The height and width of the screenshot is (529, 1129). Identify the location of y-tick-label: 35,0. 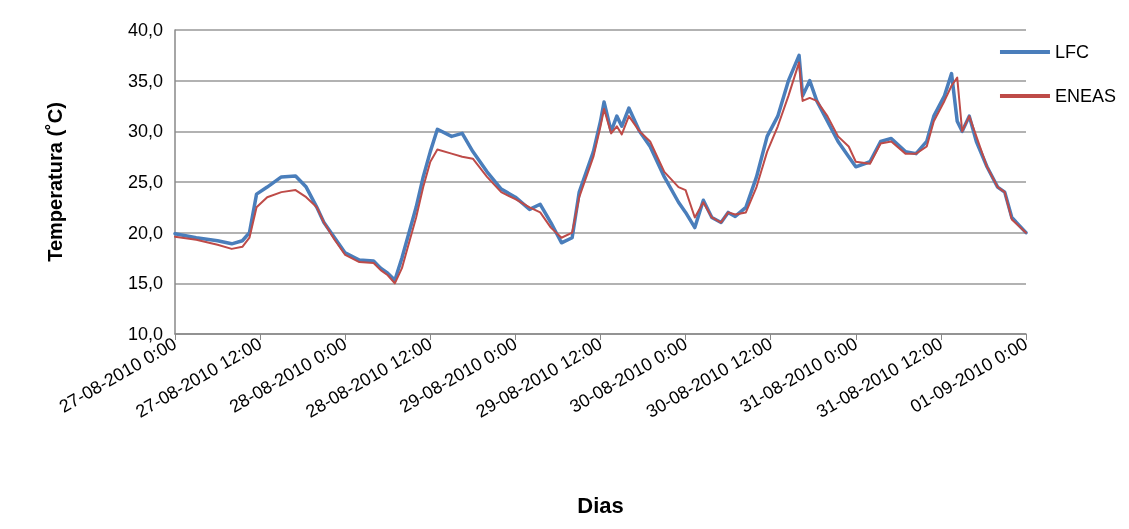
(145, 80).